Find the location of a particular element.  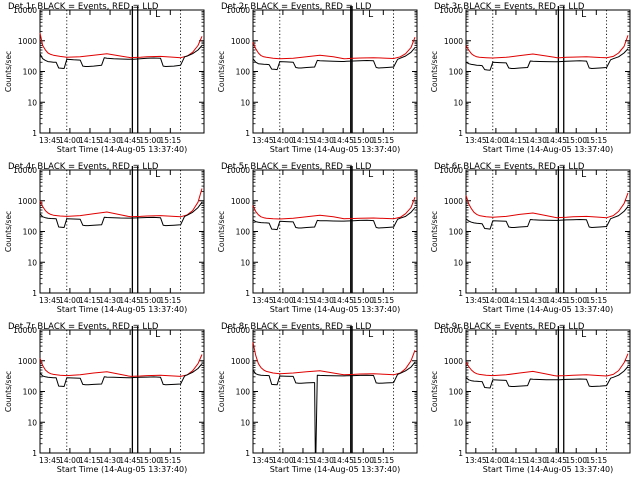

chart-title: Det 1r BLACK = Events, RED = LLD is located at coordinates (83, 7).